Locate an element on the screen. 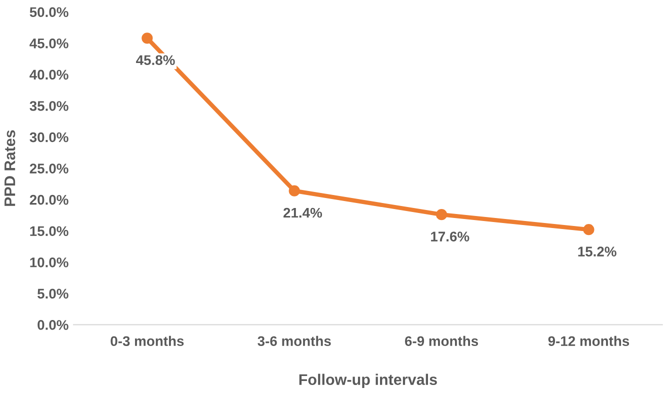 This screenshot has width=669, height=396. y-tick-label: 0.0% is located at coordinates (53, 325).